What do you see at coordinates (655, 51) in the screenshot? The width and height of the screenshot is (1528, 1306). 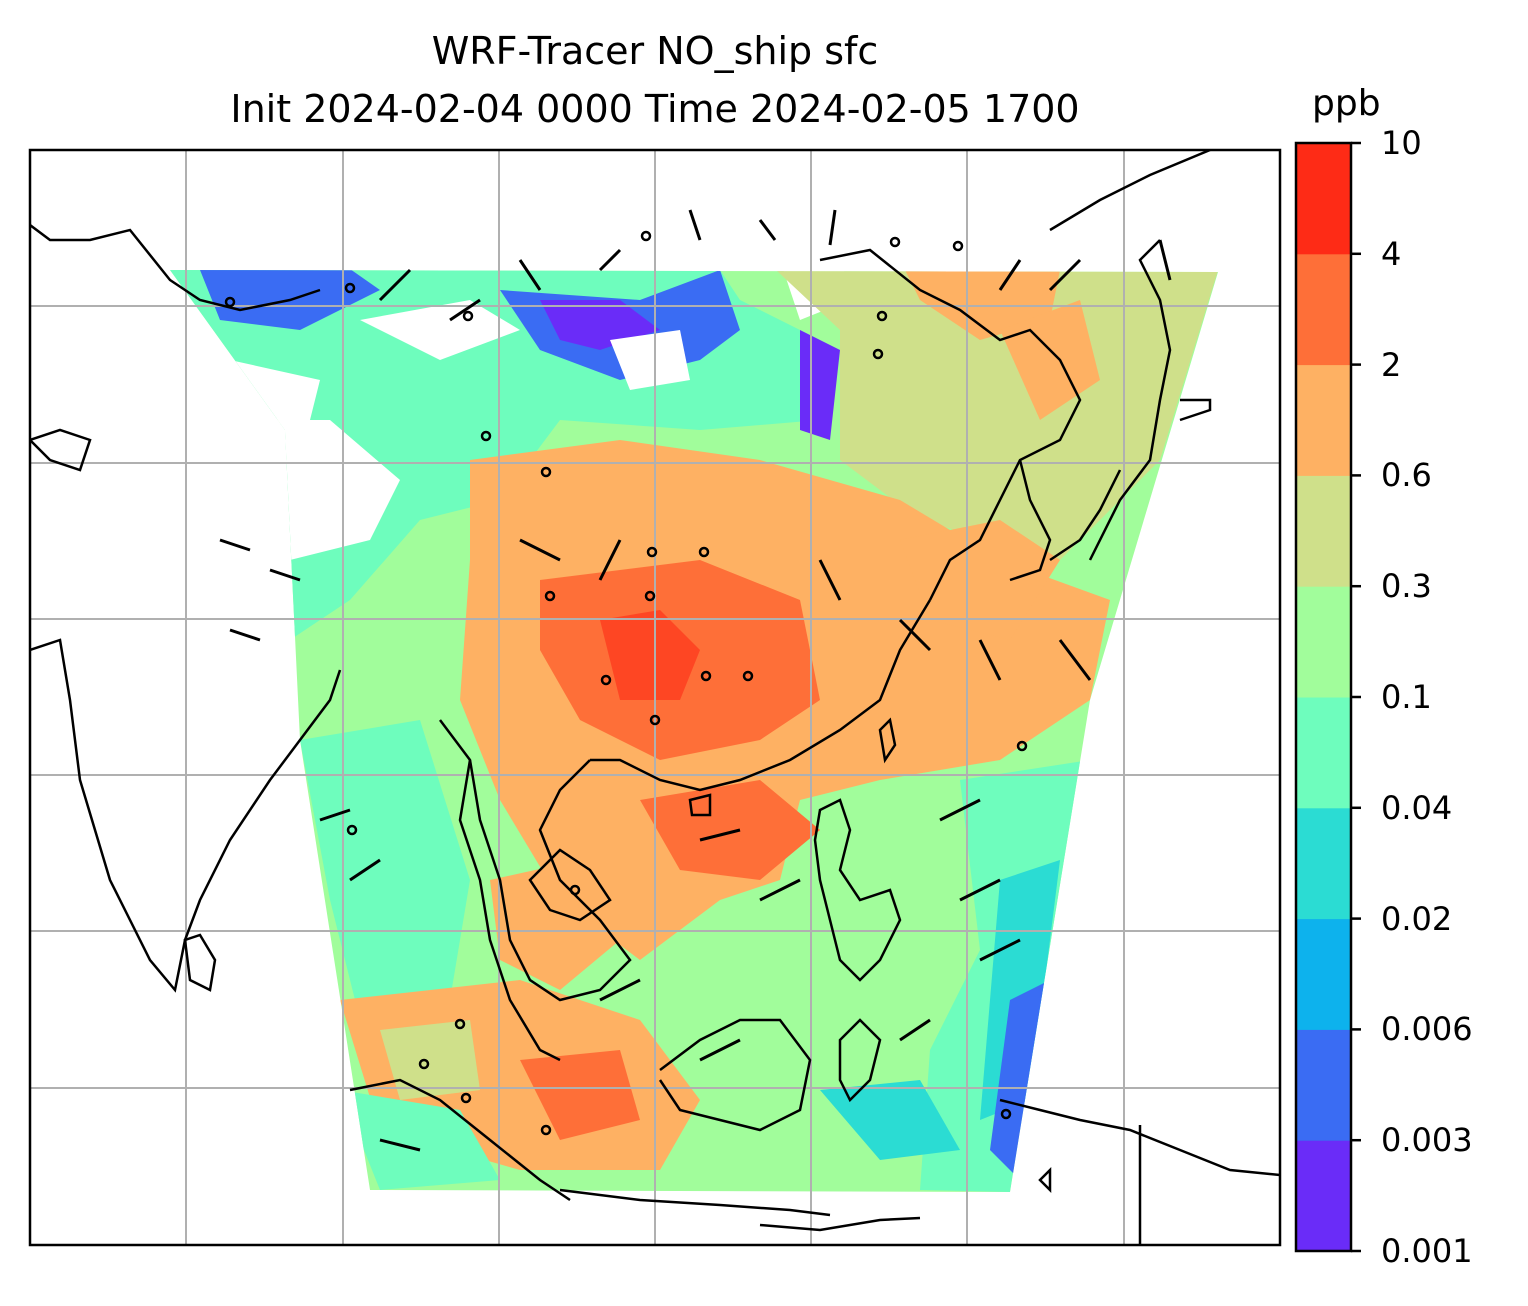 I see `map-title-line-1: WRF-Tracer NO_ship sfc` at bounding box center [655, 51].